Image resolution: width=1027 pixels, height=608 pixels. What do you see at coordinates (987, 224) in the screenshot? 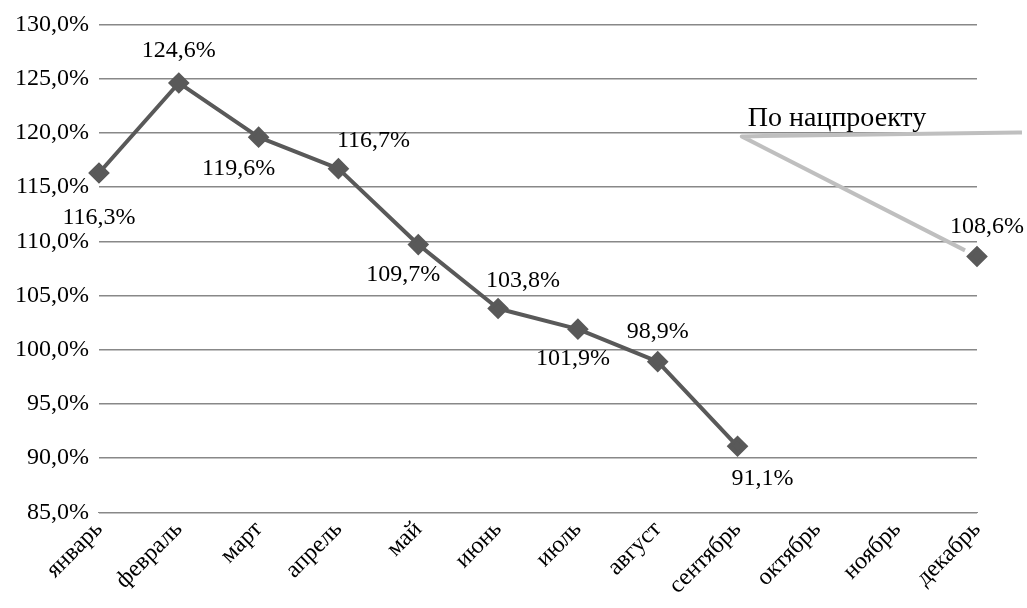
I see `data-label: 108,6%` at bounding box center [987, 224].